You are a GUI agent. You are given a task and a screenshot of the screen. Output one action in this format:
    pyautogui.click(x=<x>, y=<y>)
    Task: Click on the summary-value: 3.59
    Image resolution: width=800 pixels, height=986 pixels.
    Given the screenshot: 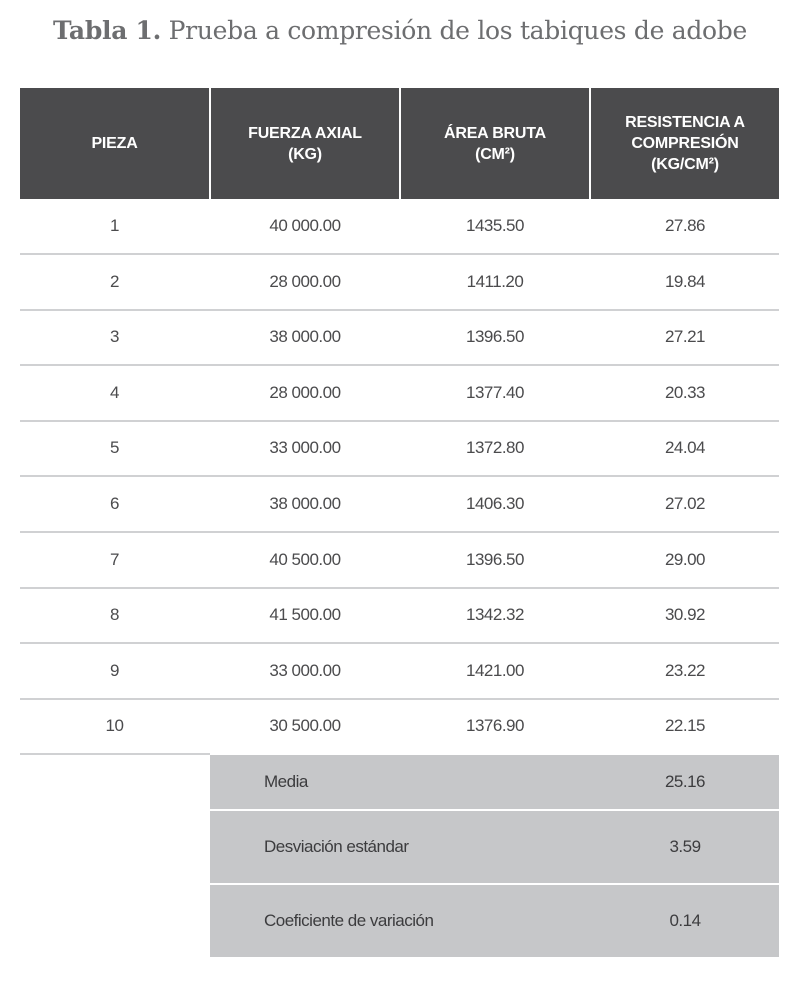 What is the action you would take?
    pyautogui.click(x=685, y=846)
    